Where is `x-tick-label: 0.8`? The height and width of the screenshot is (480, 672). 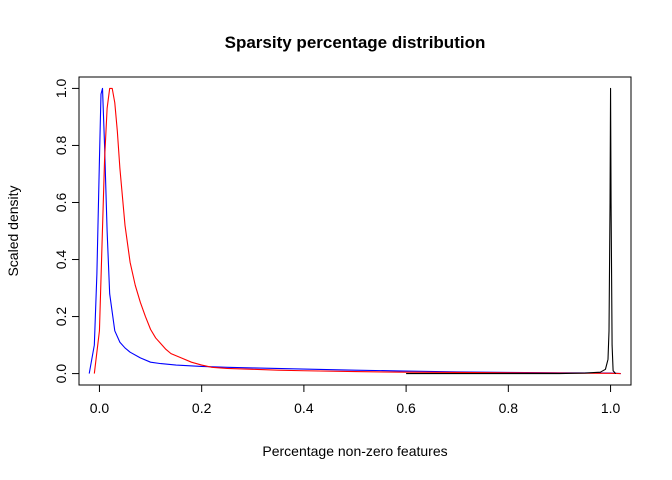
x-tick-label: 0.8 is located at coordinates (509, 408).